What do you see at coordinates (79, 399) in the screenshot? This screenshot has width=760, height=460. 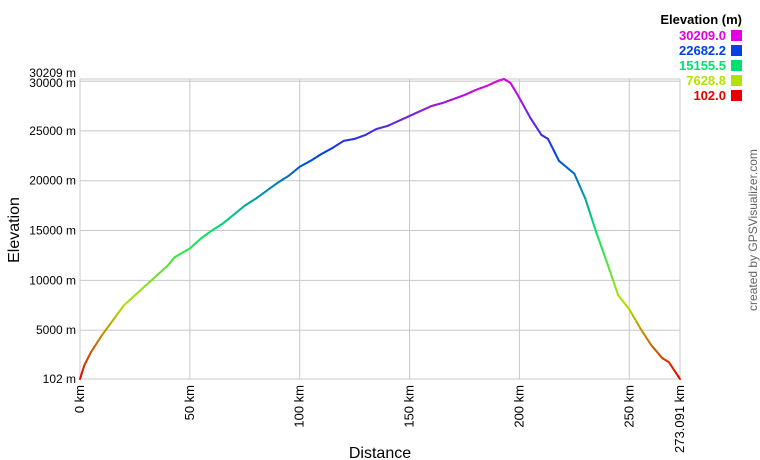 I see `x-tick-label: 0 km` at bounding box center [79, 399].